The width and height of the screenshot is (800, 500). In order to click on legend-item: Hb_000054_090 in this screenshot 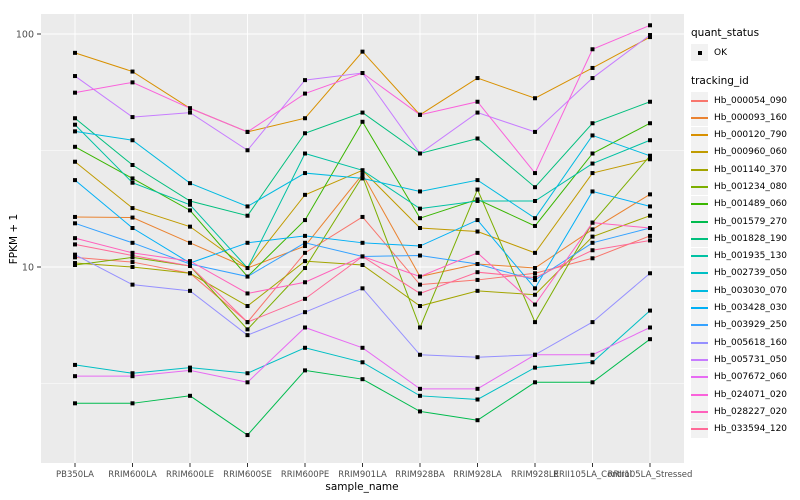, I will do `click(745, 100)`.